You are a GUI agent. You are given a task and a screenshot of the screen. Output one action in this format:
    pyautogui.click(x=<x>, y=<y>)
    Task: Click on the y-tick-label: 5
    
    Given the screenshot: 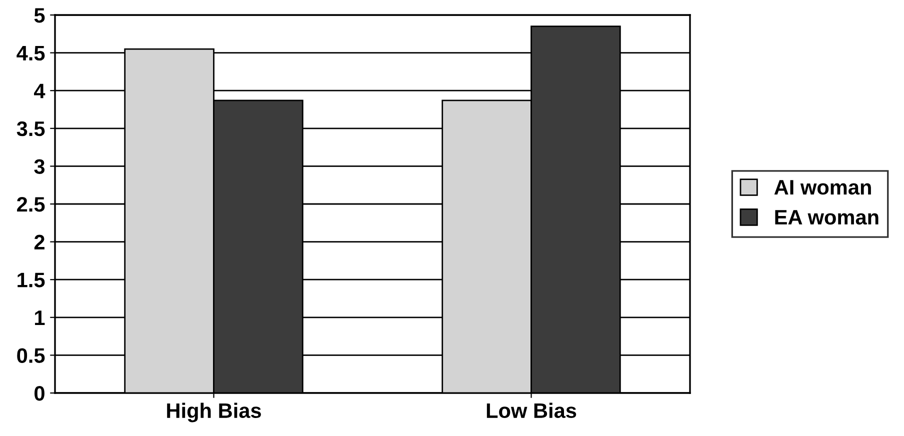 What is the action you would take?
    pyautogui.click(x=39, y=15)
    